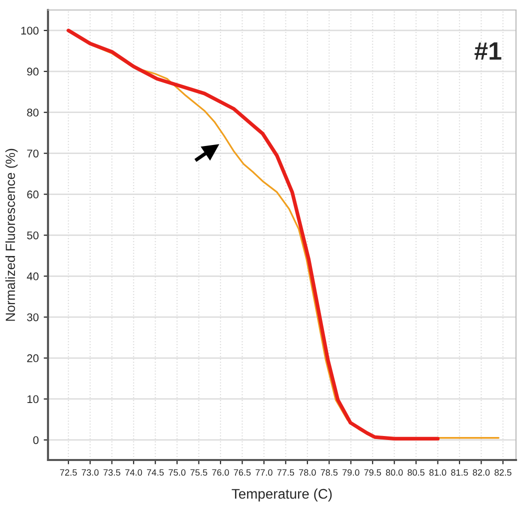 This screenshot has height=524, width=519. What do you see at coordinates (68, 472) in the screenshot?
I see `x-tick-label: 72.5` at bounding box center [68, 472].